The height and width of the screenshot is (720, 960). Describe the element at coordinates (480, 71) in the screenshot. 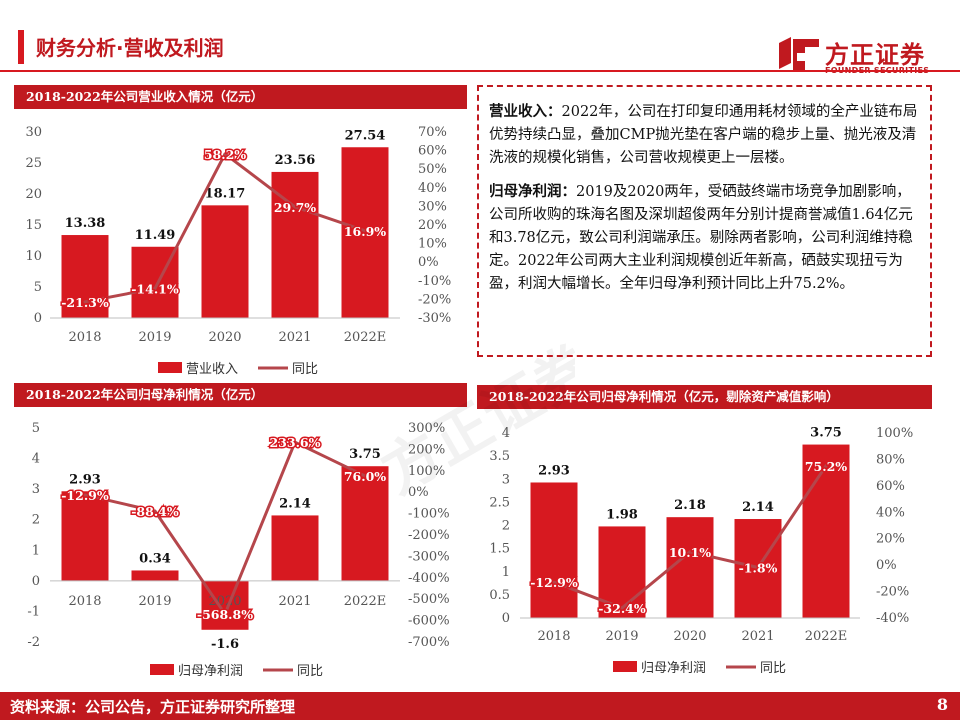

I see `header-divider` at that location.